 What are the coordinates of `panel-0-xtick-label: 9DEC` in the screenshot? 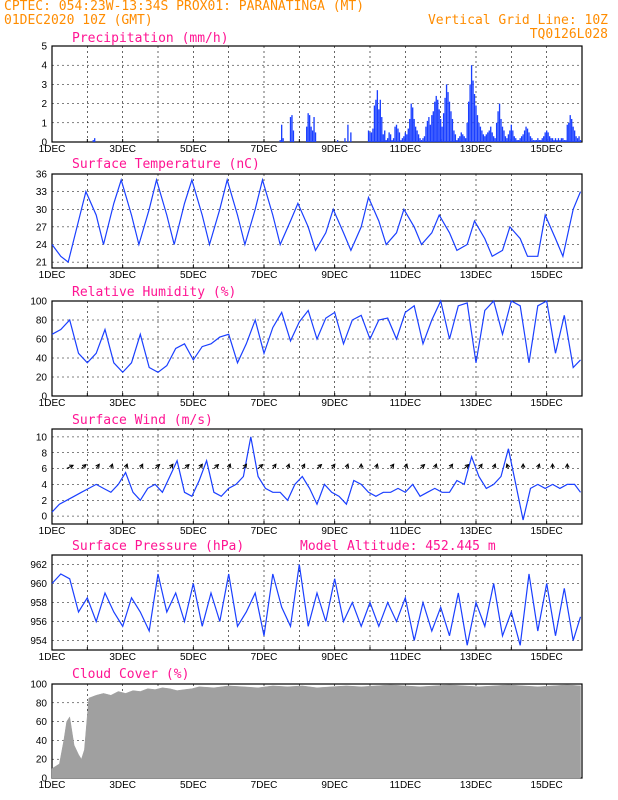 It's located at (334, 149).